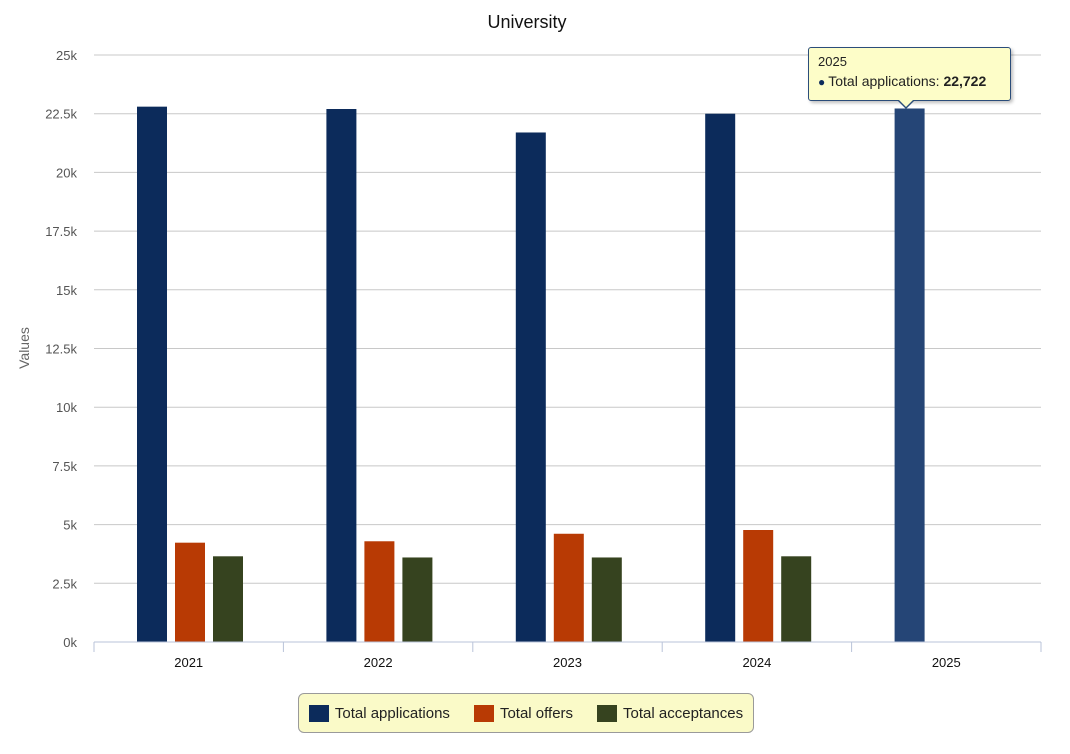 The width and height of the screenshot is (1070, 754). I want to click on y-axis-label: Values, so click(24, 348).